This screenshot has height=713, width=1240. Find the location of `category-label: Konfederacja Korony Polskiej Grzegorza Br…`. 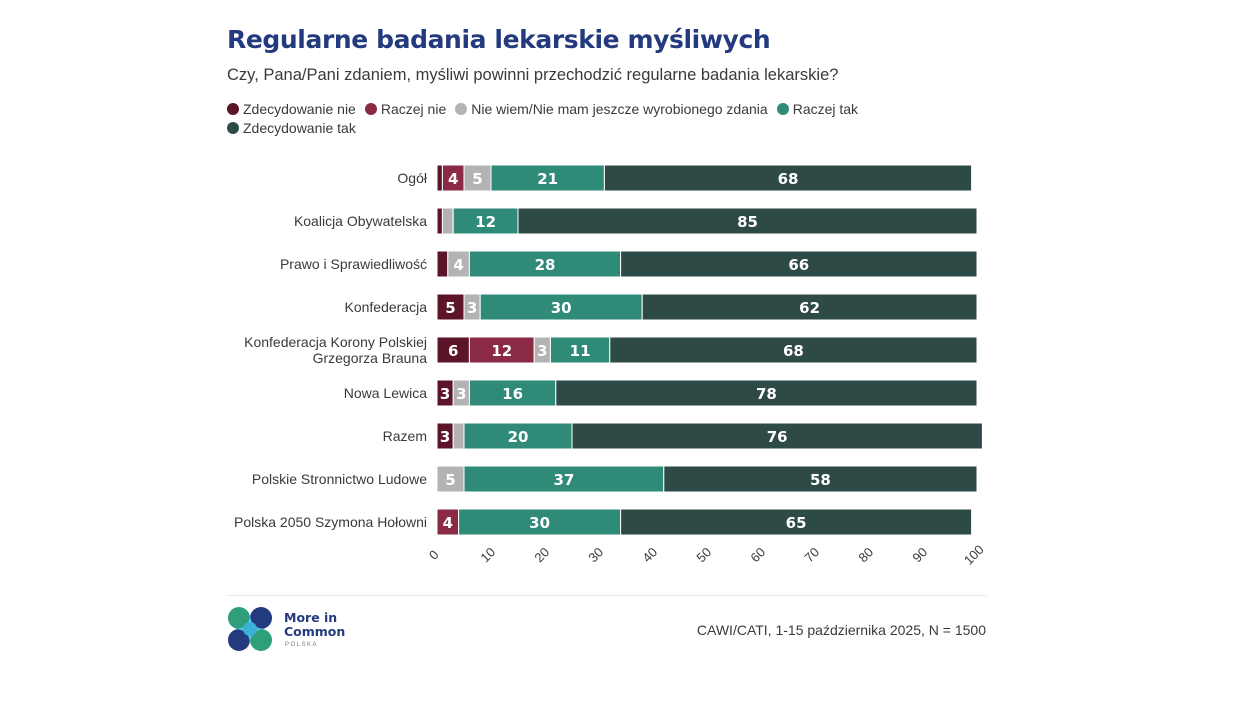

category-label: Konfederacja Korony Polskiej Grzegorza Br… is located at coordinates (335, 350).